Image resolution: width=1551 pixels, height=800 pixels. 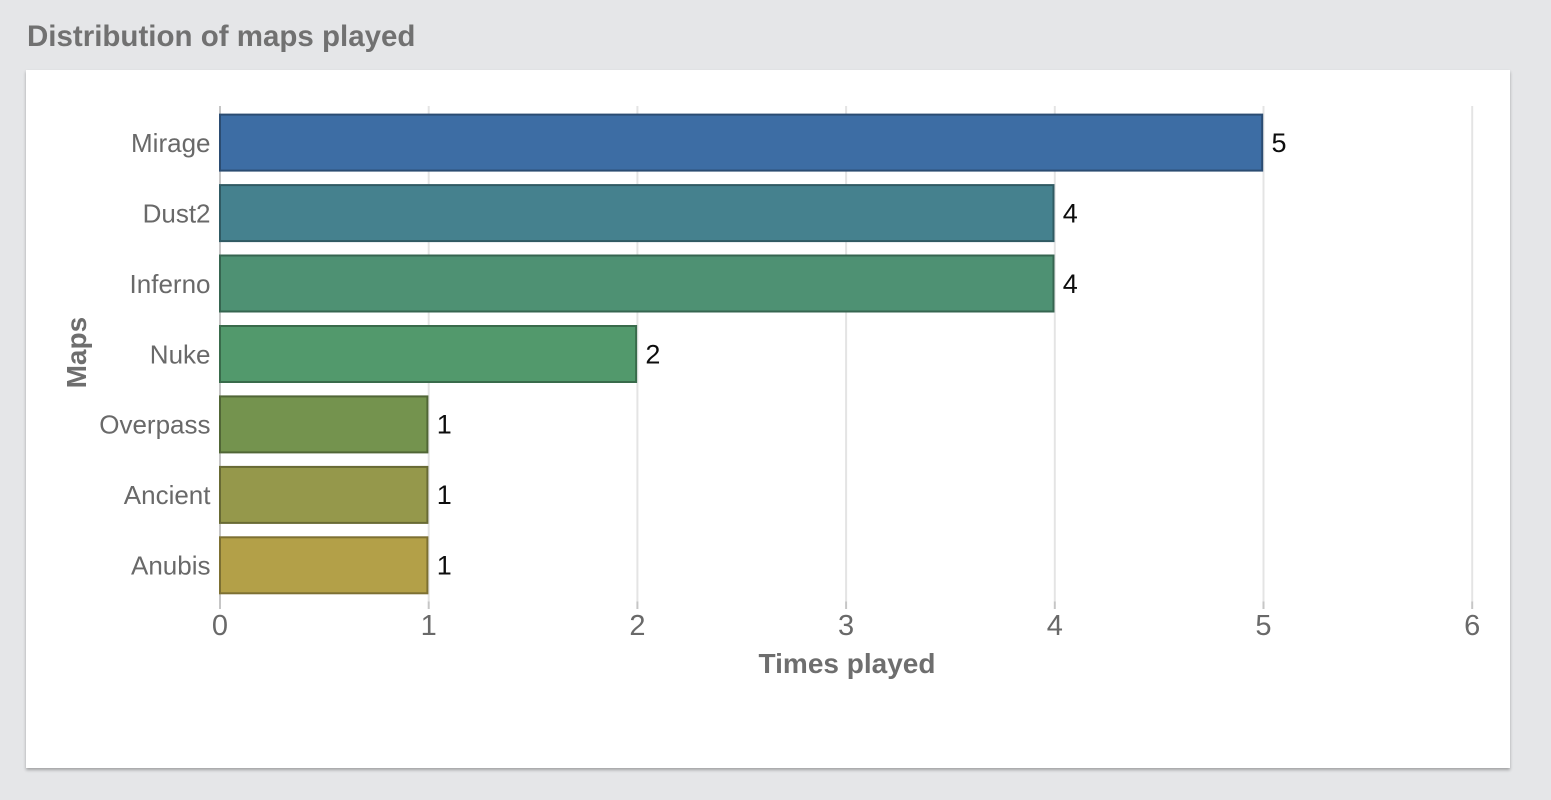 I want to click on svg-text: 0, so click(x=220, y=626).